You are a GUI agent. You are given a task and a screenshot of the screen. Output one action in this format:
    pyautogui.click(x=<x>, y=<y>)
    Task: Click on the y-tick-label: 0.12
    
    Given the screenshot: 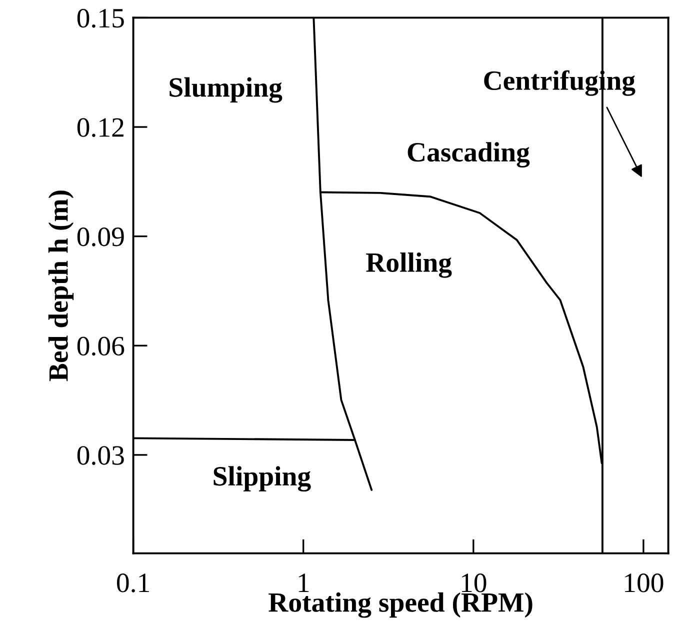 What is the action you would take?
    pyautogui.click(x=100, y=128)
    